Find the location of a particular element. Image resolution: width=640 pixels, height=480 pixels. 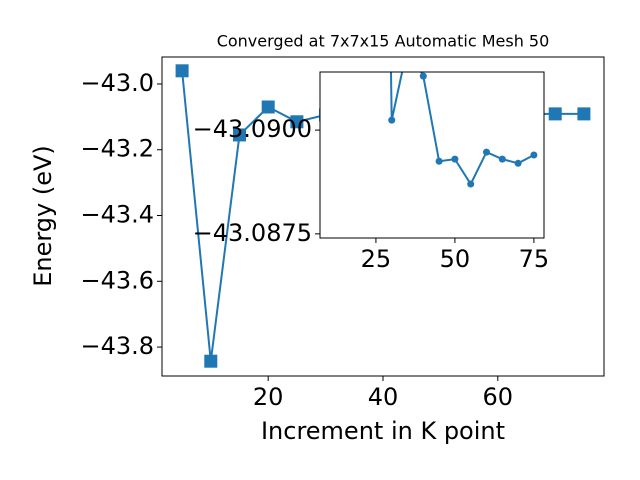

x-axis-label: Increment in K point is located at coordinates (383, 431).